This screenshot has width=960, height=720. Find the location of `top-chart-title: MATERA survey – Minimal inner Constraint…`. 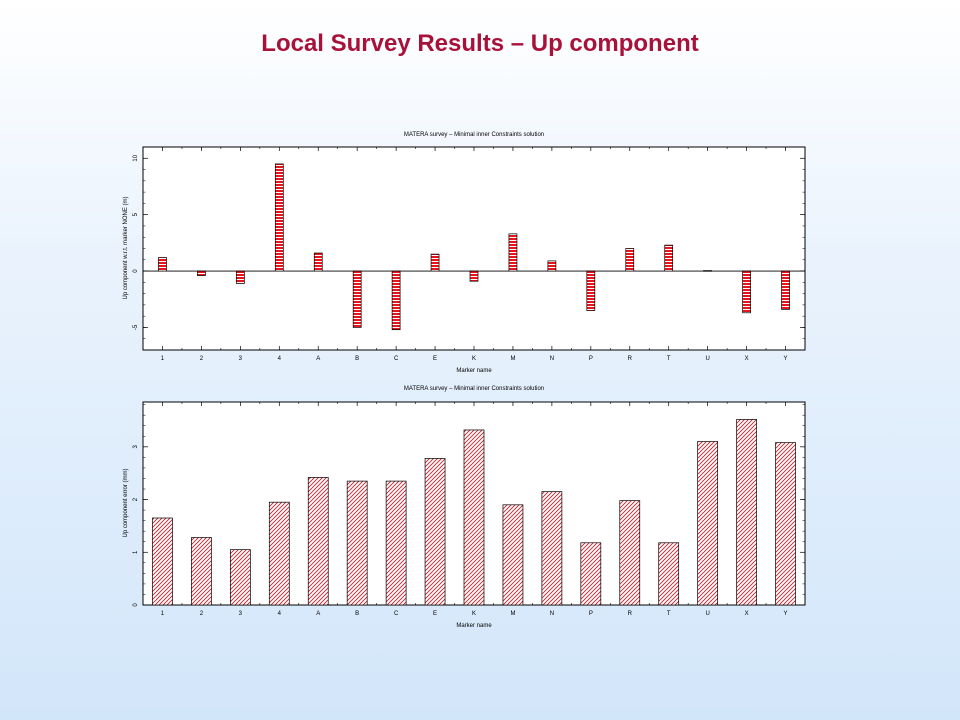

top-chart-title: MATERA survey – Minimal inner Constraint… is located at coordinates (474, 135).